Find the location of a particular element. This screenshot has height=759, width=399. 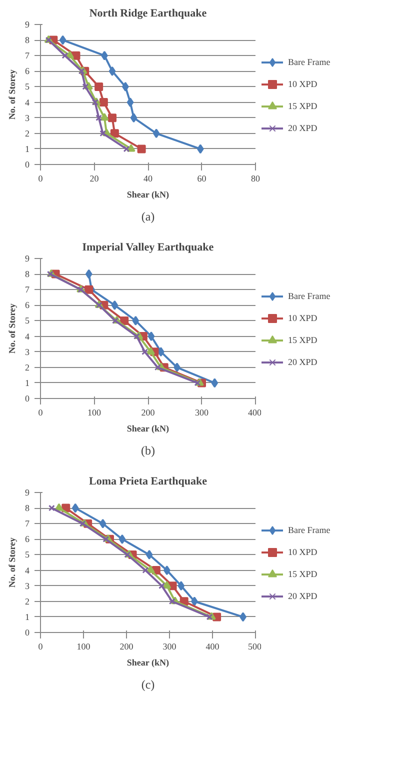

chart-title: Imperial Valley Earthquake is located at coordinates (148, 248).